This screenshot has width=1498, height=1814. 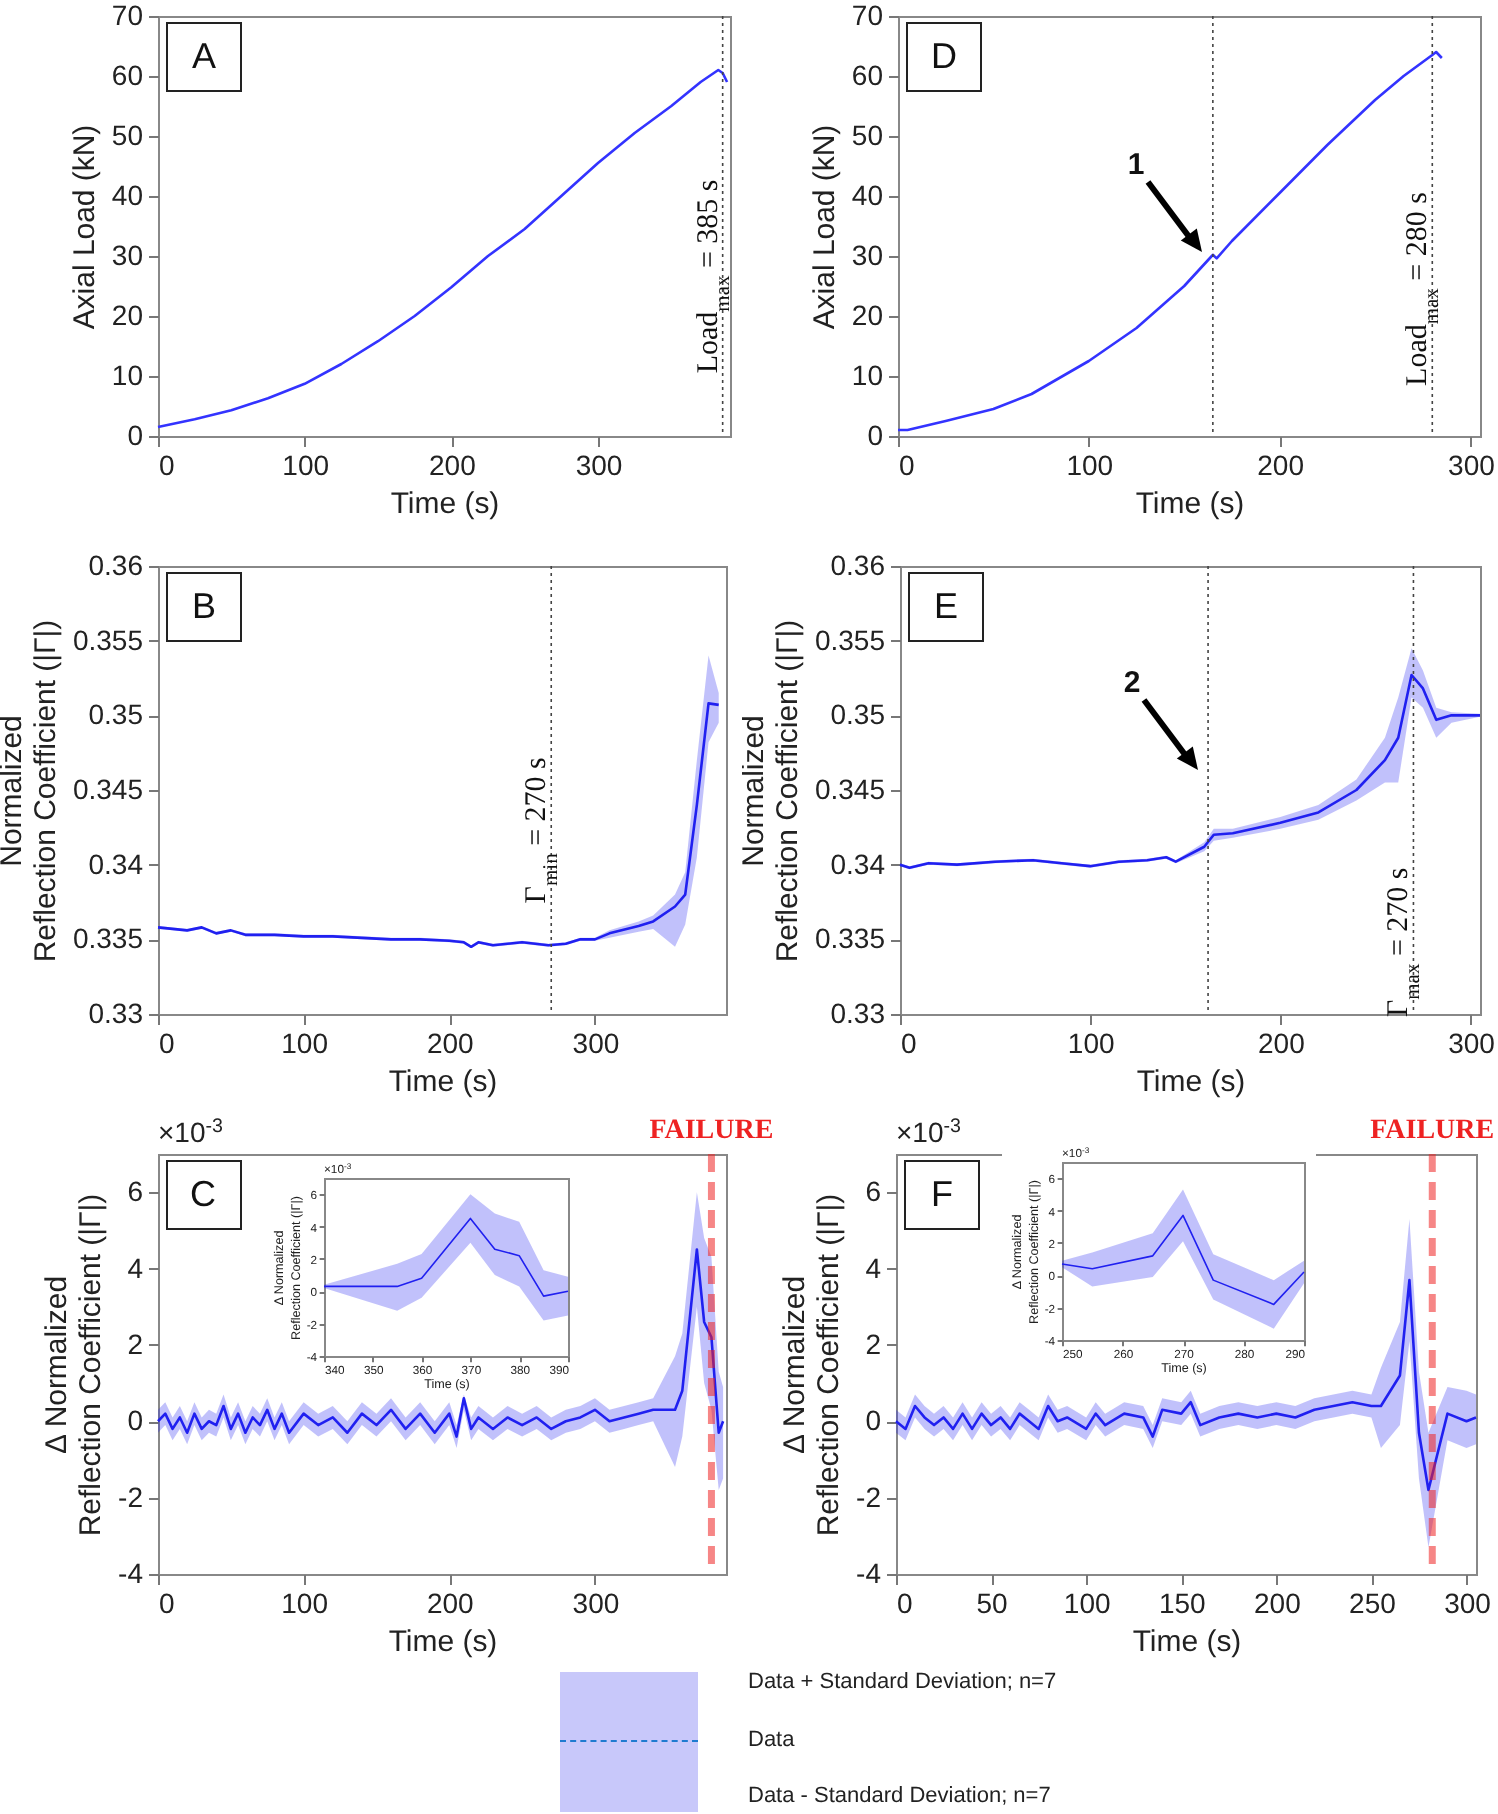 I want to click on x-tick-label: 150, so click(x=1182, y=1603).